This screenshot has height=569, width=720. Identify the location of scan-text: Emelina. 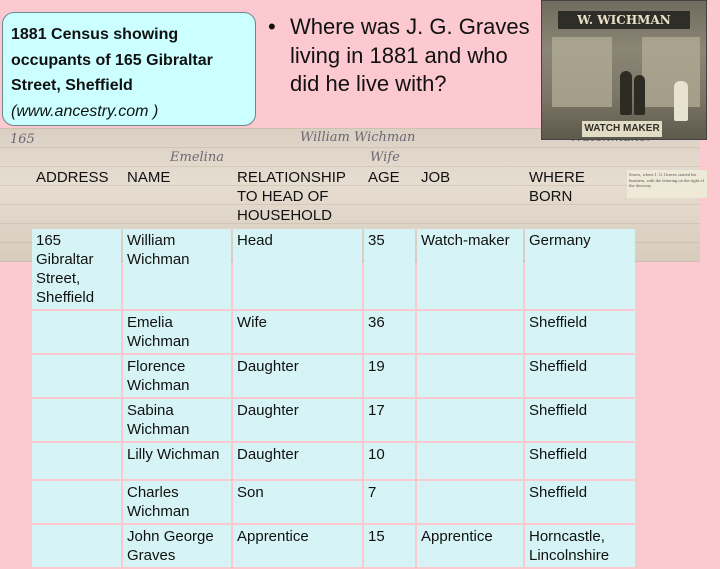
(197, 157).